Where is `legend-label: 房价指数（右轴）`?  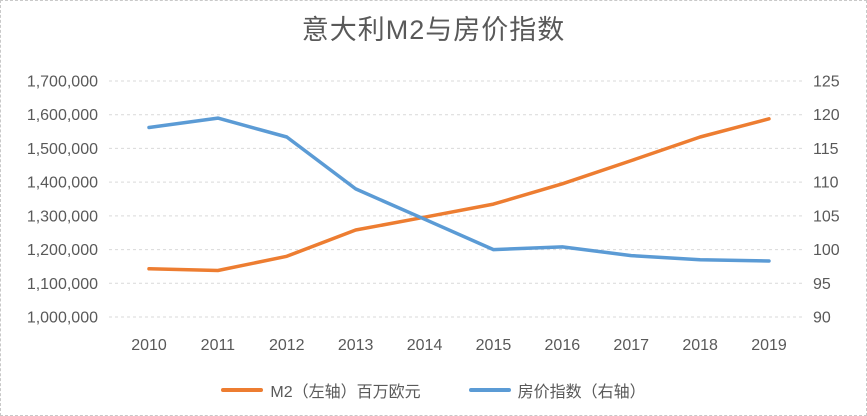
legend-label: 房价指数（右轴） is located at coordinates (581, 392).